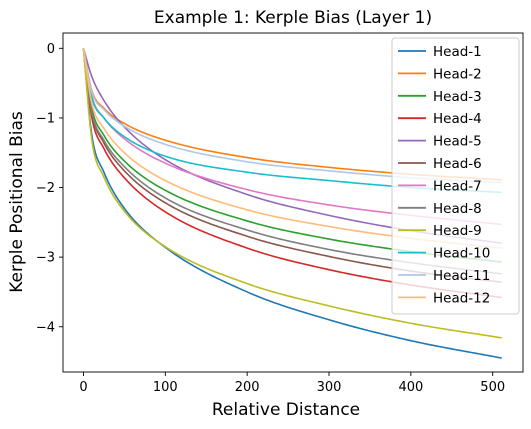 This screenshot has width=531, height=429. Describe the element at coordinates (461, 276) in the screenshot. I see `legend-label-head-11: Head-11` at that location.